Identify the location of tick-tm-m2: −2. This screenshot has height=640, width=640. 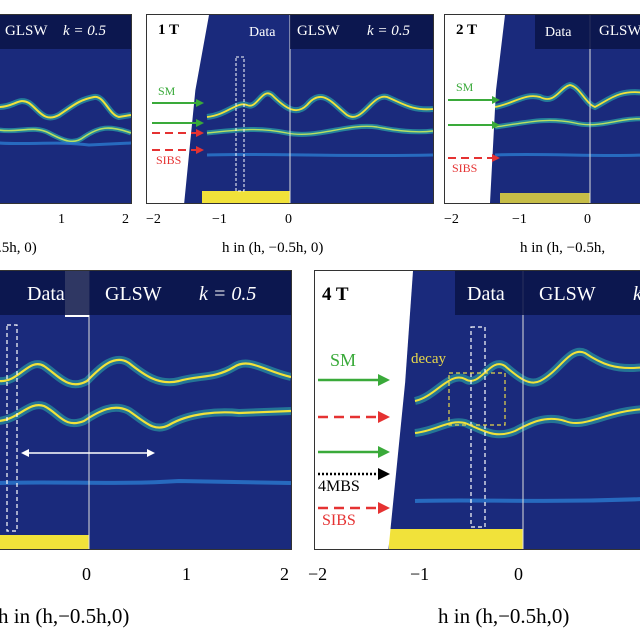
(153, 219).